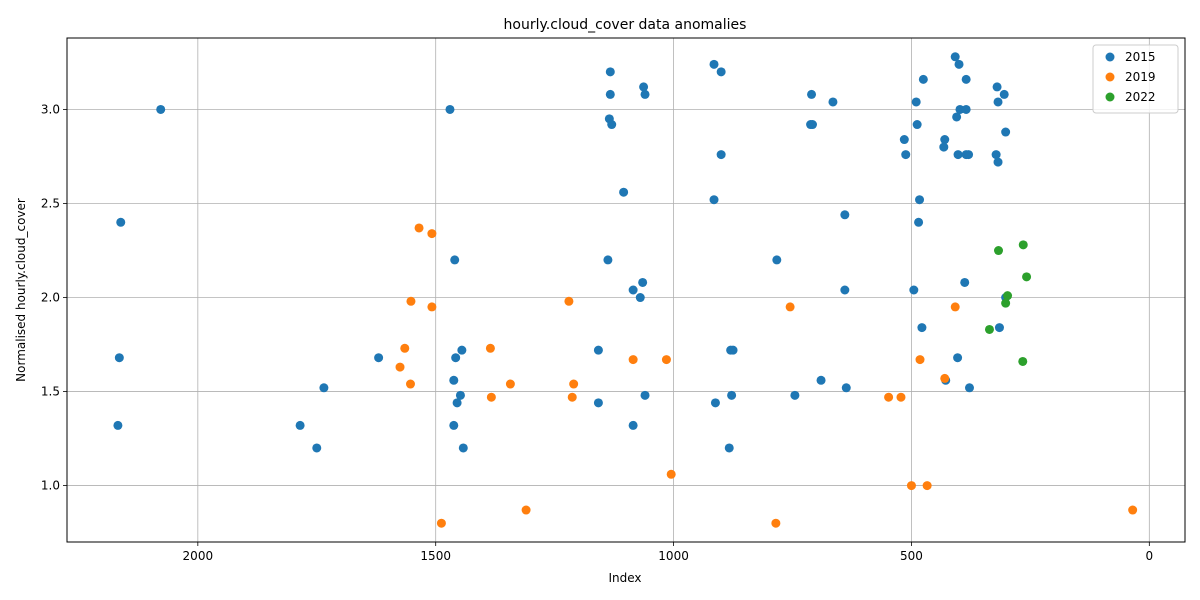 This screenshot has width=1200, height=600. I want to click on y-ticks: 1.0 1.5 2.0 2.5 3.0, so click(54, 297).